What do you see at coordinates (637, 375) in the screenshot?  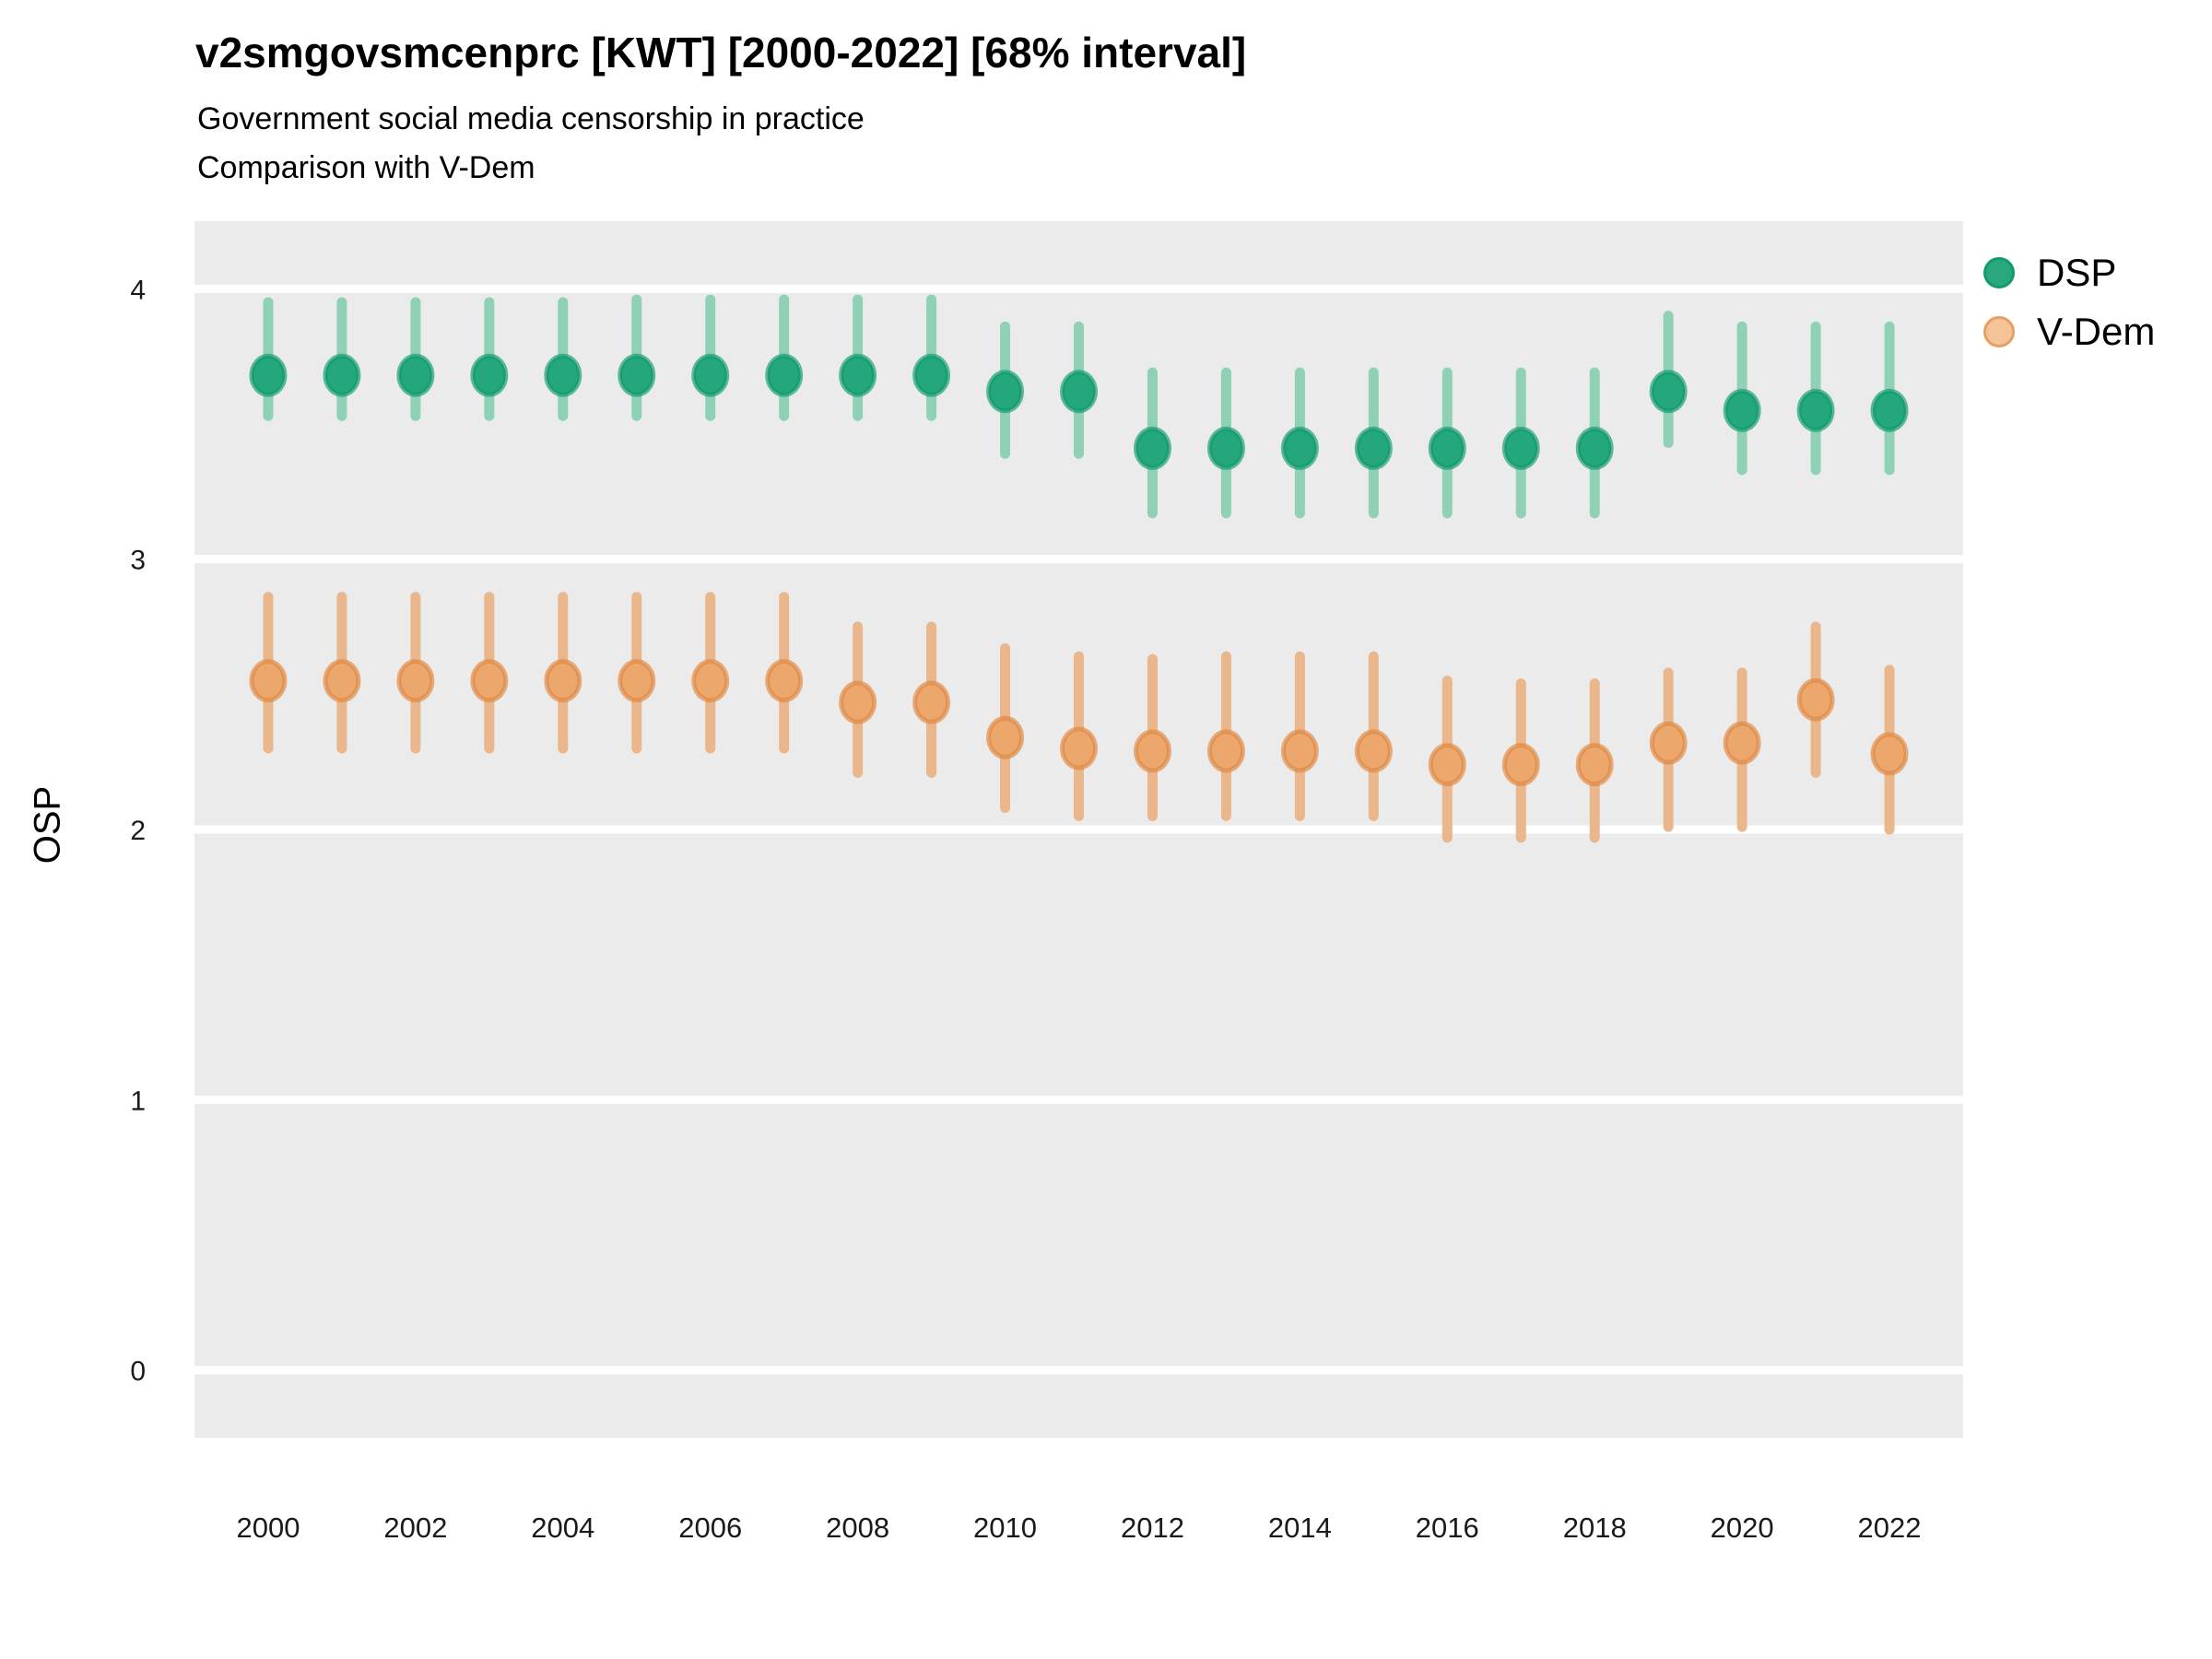 I see `data-point-DSP-2005` at bounding box center [637, 375].